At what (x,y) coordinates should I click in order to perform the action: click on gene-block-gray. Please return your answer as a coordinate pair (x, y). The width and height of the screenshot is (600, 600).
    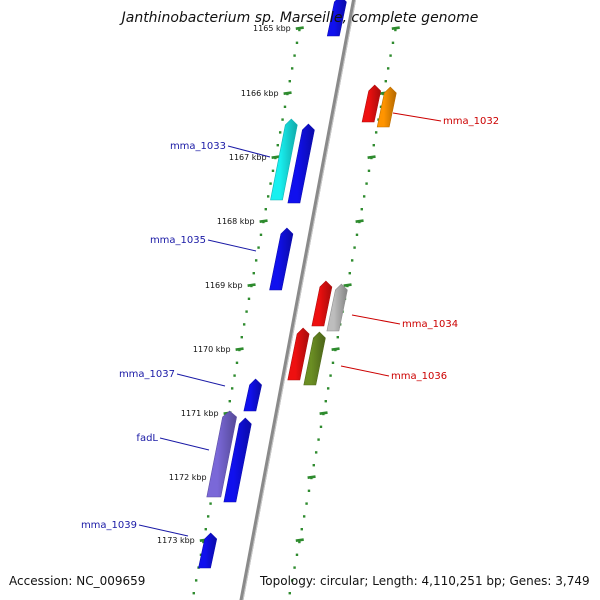
    Looking at the image, I should click on (337, 307).